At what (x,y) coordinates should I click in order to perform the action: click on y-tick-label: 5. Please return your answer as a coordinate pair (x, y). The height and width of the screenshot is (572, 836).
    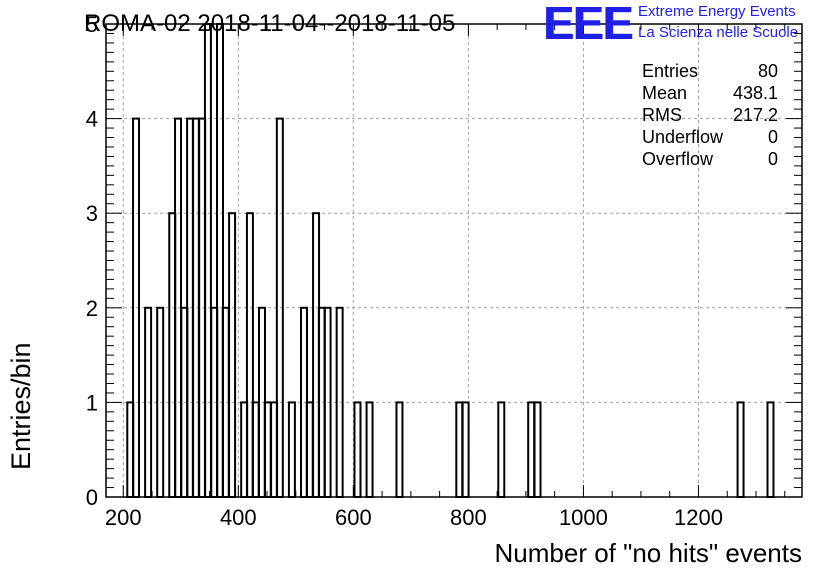
    Looking at the image, I should click on (92, 24).